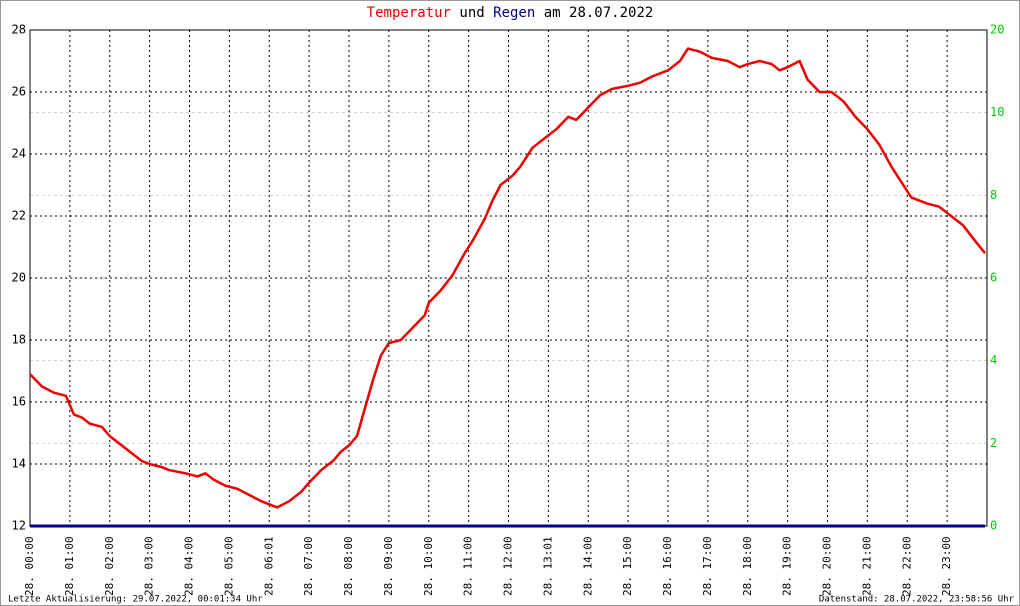 The width and height of the screenshot is (1020, 606). Describe the element at coordinates (268, 566) in the screenshot. I see `x-tick-label: 28. 06:01` at that location.